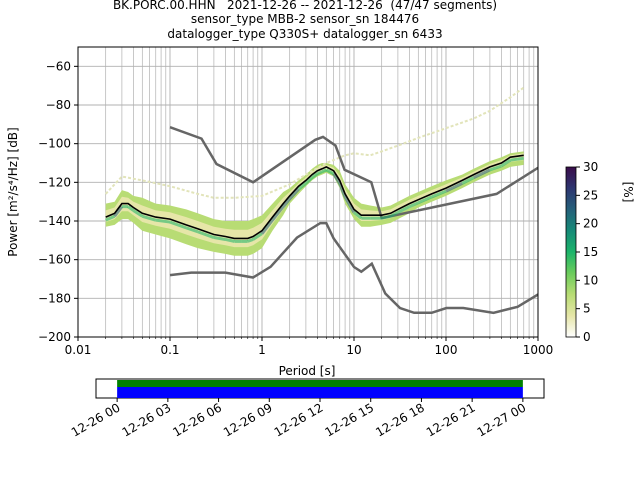  Describe the element at coordinates (400, 419) in the screenshot. I see `timeline-tick-label: 12-26 18` at that location.